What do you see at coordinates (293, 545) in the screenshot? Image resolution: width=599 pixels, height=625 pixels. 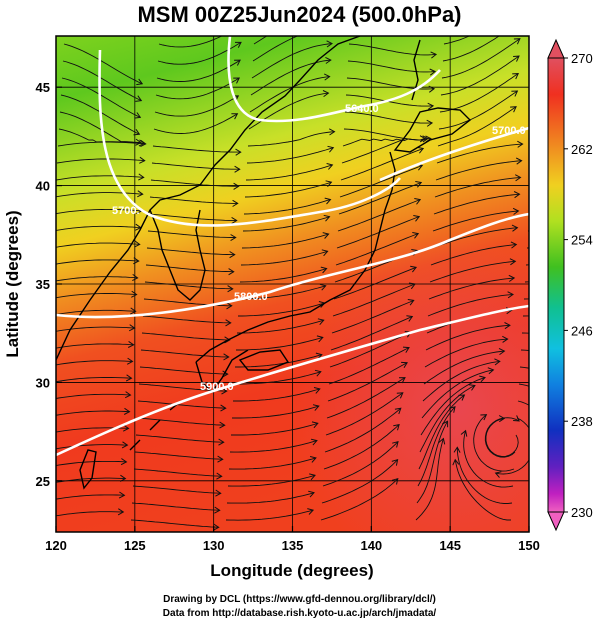 I see `x-tick-label: 135` at bounding box center [293, 545].